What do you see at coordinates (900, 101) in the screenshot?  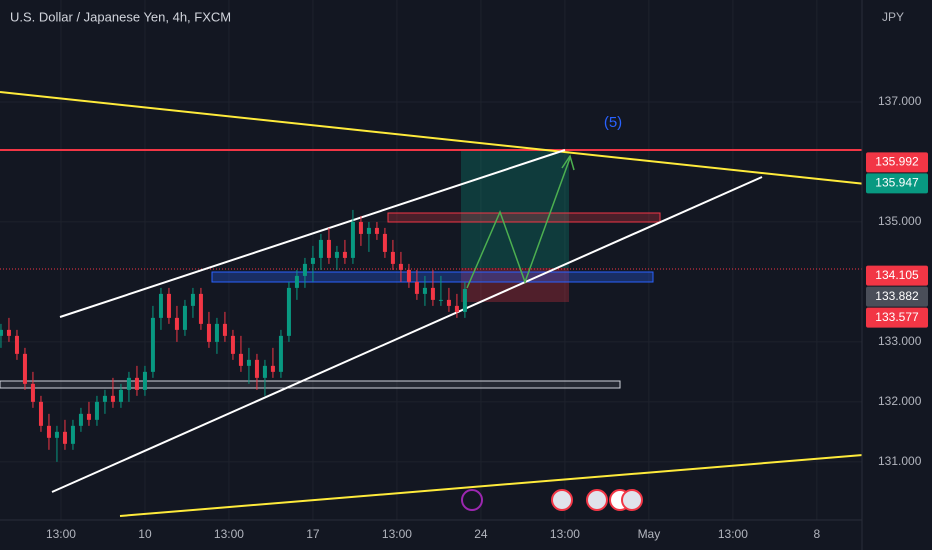 I see `y-tick-label: 137.000` at bounding box center [900, 101].